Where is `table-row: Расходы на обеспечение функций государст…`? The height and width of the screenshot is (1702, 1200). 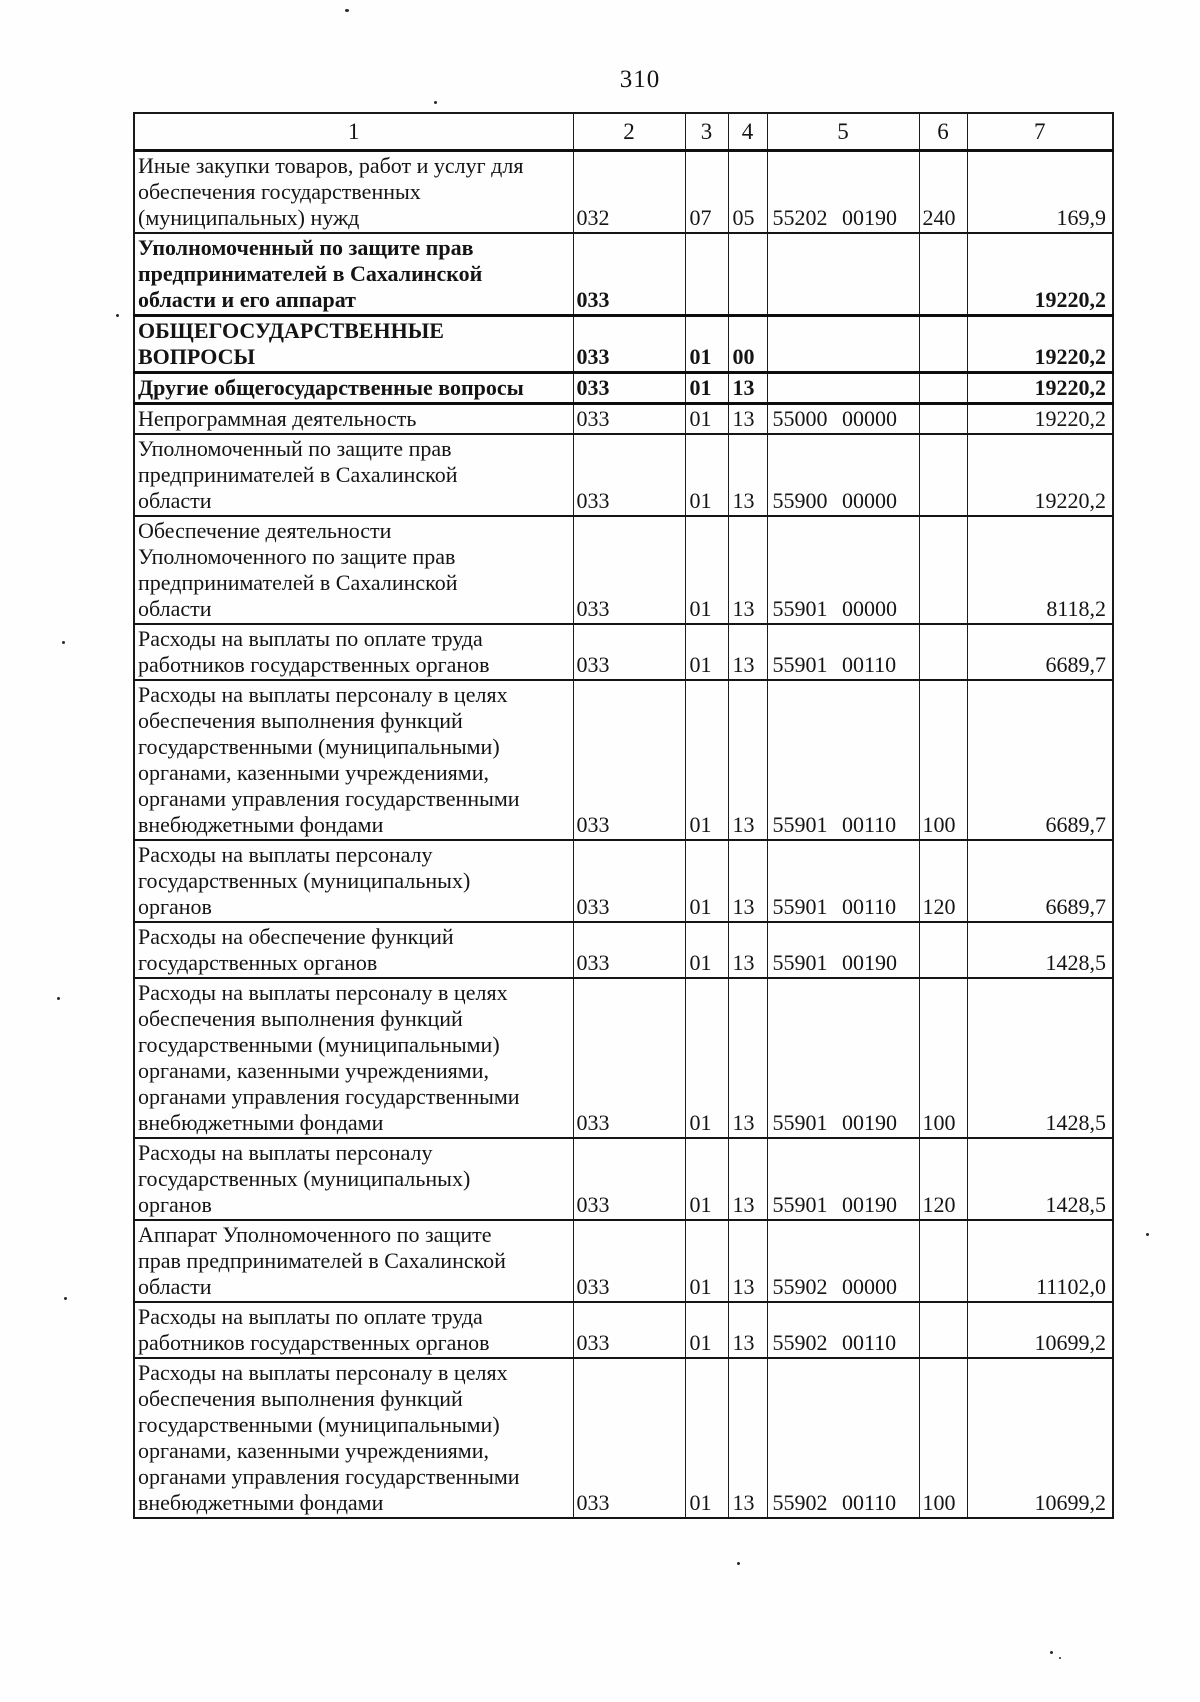 table-row: Расходы на обеспечение функций государст… is located at coordinates (623, 950).